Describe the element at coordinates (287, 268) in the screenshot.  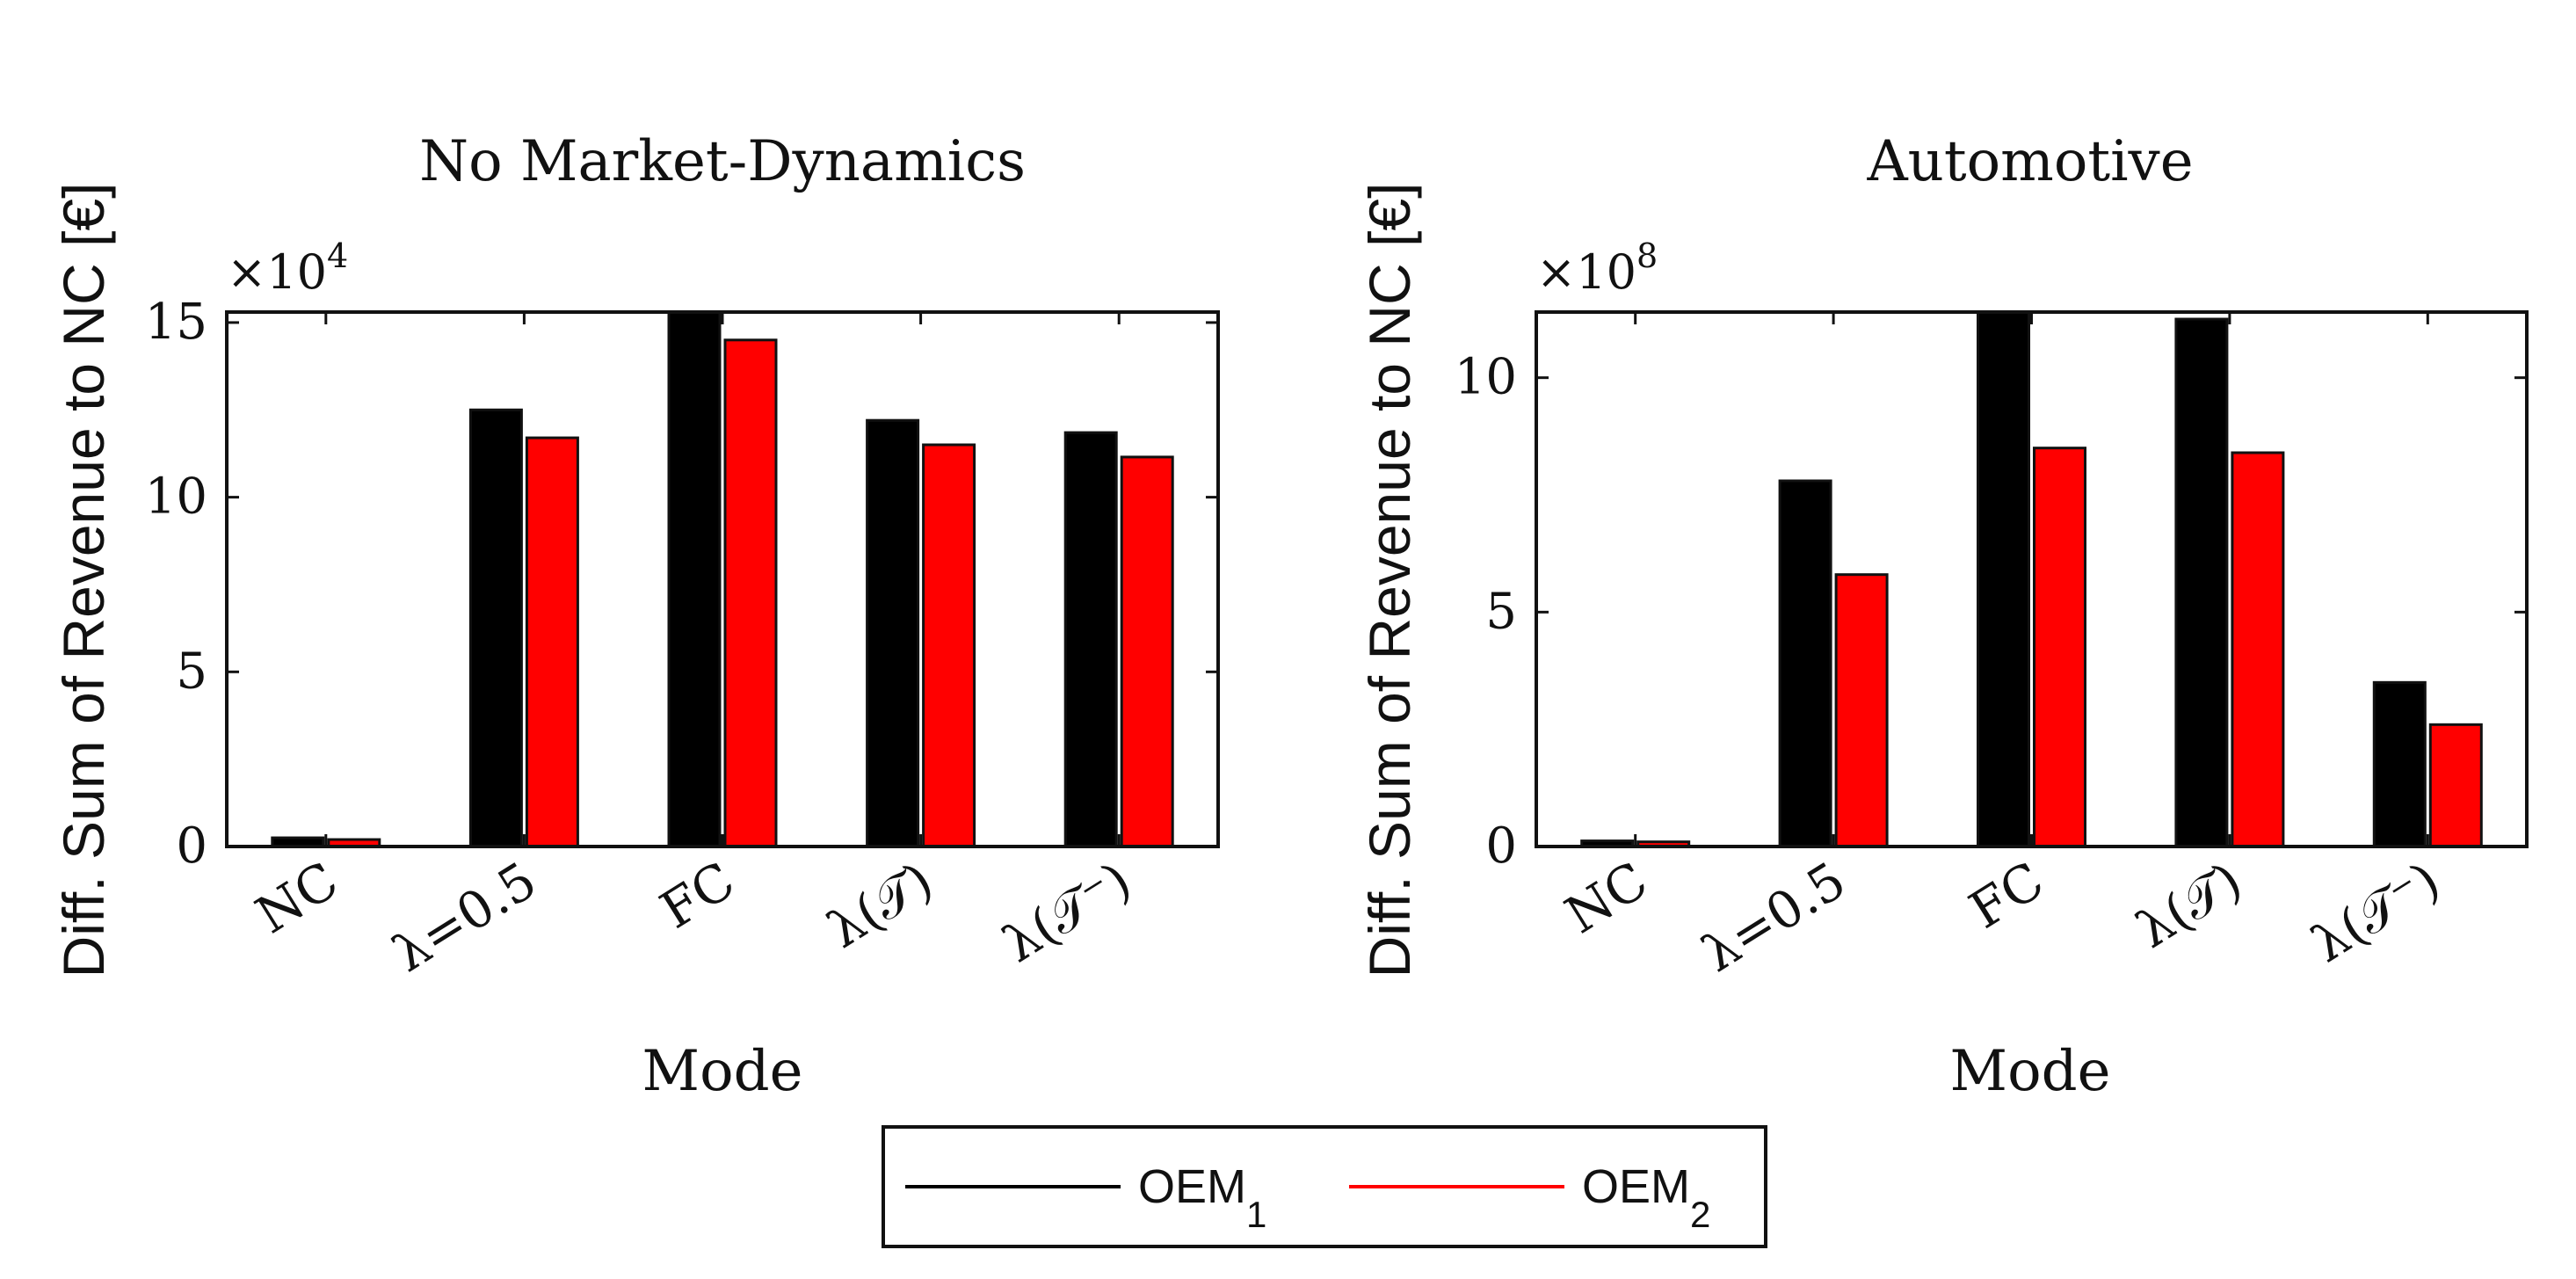
I see `y-exponent-label: ×10⁴` at that location.